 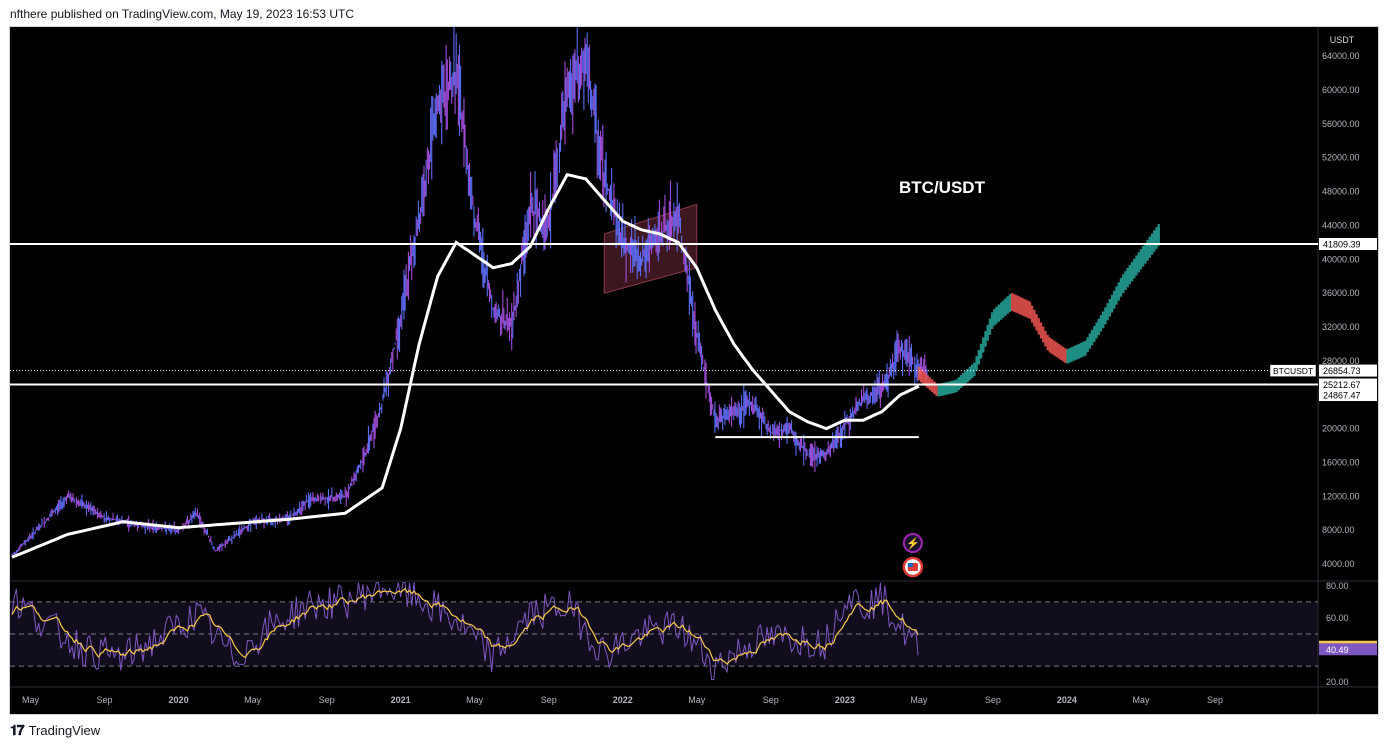 I want to click on last-price-label: 26854.73, so click(x=1342, y=371).